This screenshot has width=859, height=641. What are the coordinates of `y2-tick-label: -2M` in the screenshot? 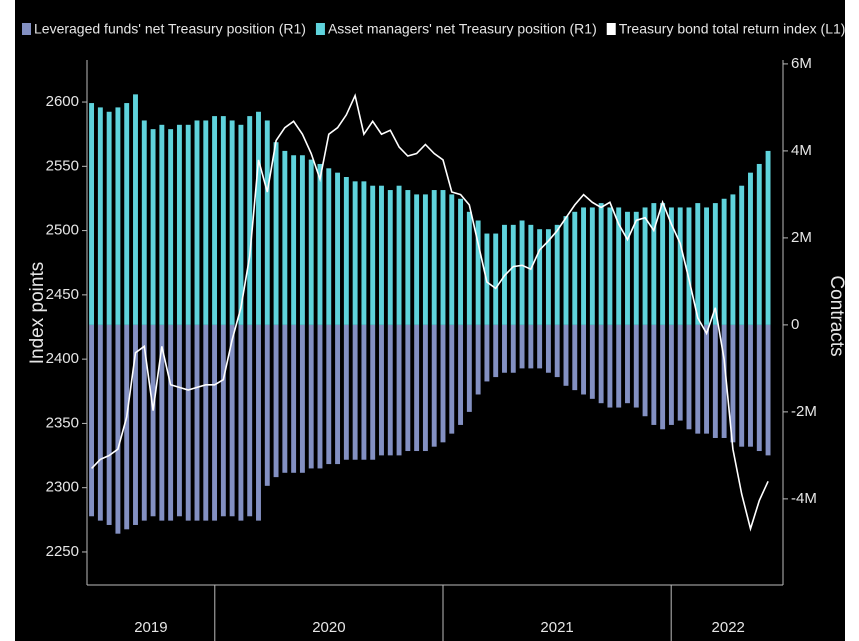 It's located at (804, 411).